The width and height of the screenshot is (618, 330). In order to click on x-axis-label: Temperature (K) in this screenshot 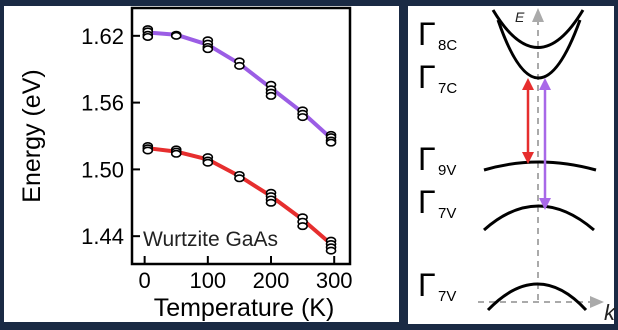, I will do `click(244, 308)`.